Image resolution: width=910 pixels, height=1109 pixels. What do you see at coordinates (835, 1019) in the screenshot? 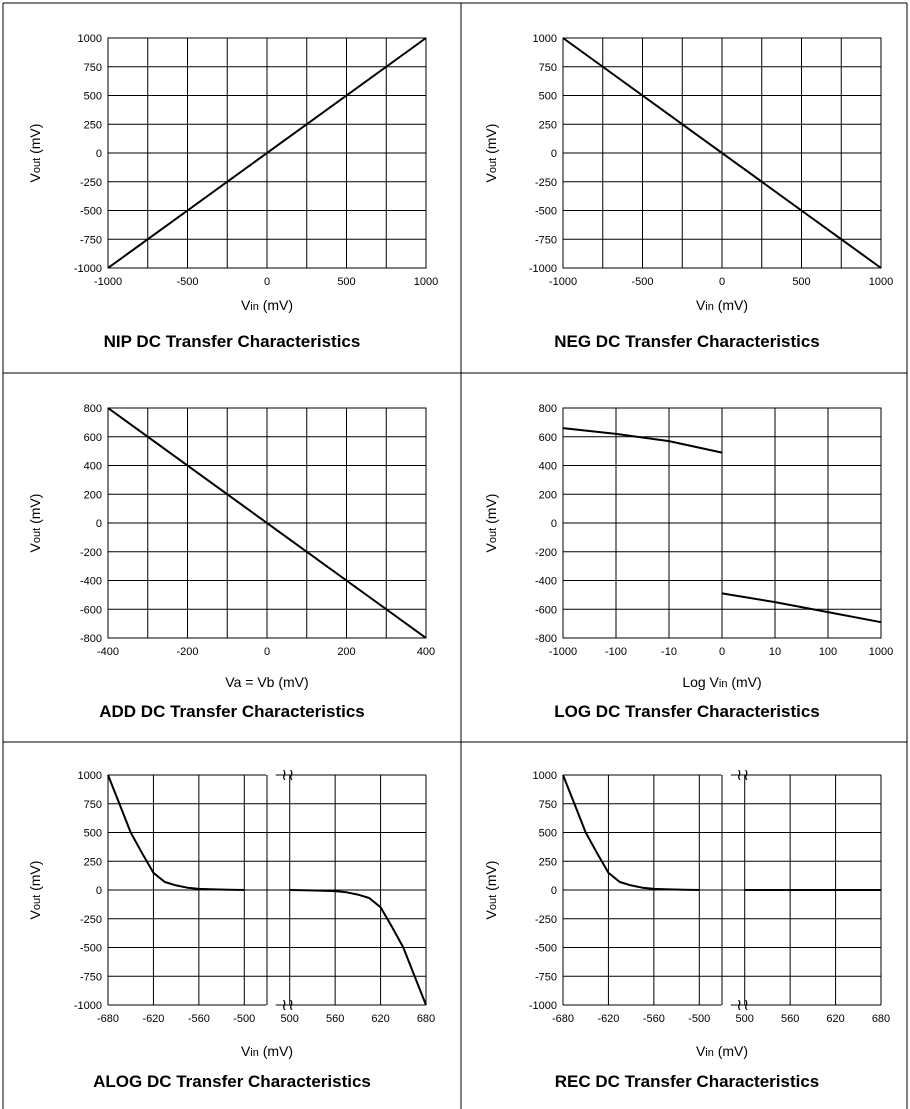
I see `x-tick-label: 620` at bounding box center [835, 1019].